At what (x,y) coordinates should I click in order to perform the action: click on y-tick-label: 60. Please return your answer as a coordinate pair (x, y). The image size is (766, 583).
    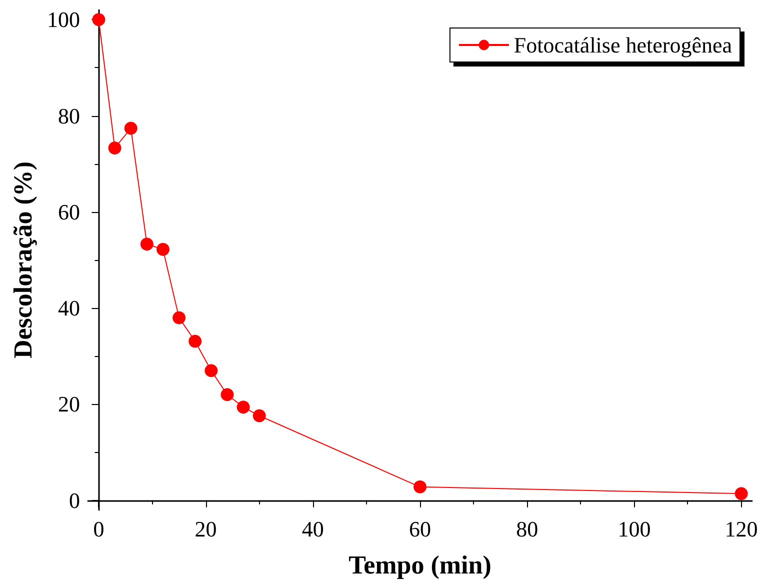
    Looking at the image, I should click on (69, 211).